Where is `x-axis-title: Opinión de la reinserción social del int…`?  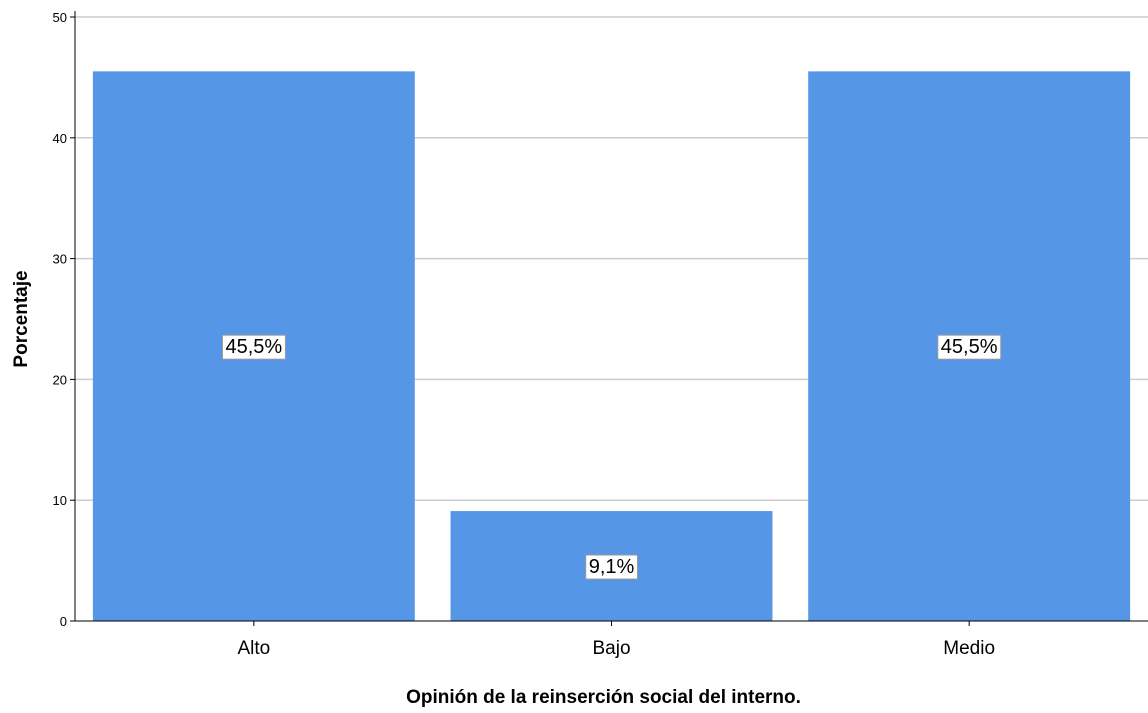
x-axis-title: Opinión de la reinserción social del int… is located at coordinates (603, 697).